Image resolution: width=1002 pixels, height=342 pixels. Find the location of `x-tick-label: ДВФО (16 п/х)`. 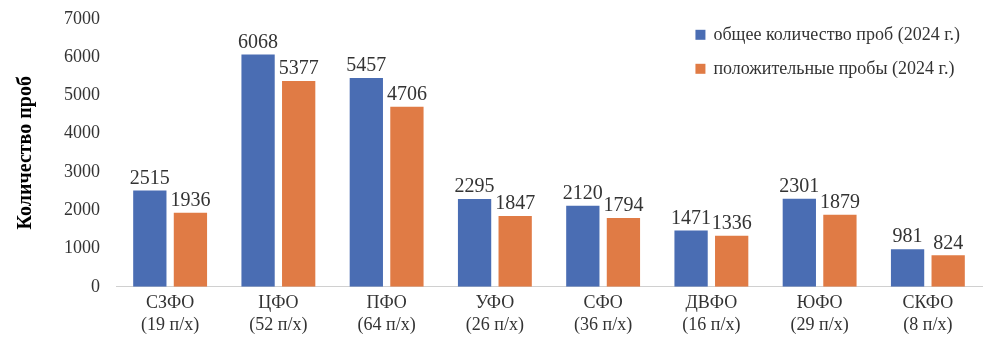

x-tick-label: ДВФО (16 п/х) is located at coordinates (711, 313).